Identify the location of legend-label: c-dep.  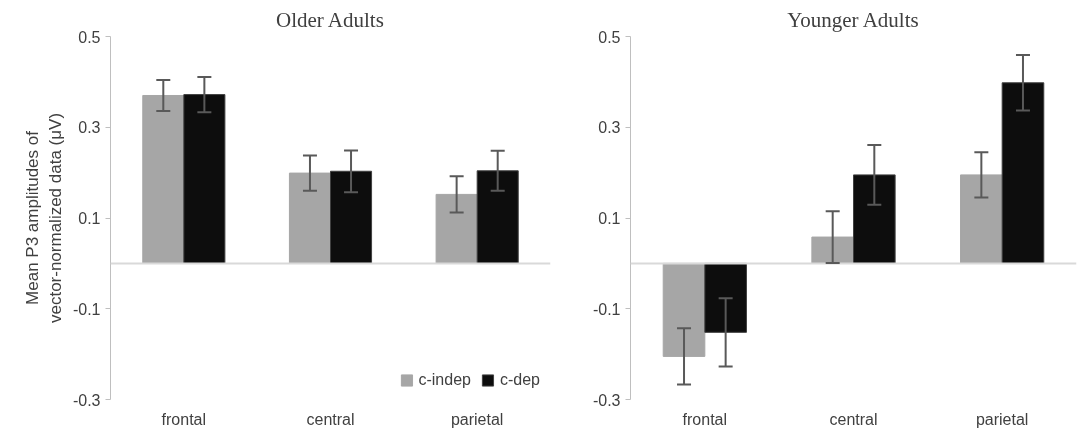
(519, 380).